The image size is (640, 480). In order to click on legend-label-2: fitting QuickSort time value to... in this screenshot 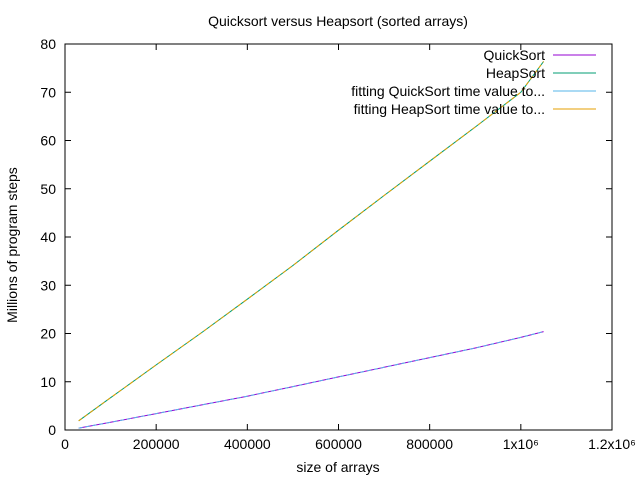, I will do `click(448, 91)`.